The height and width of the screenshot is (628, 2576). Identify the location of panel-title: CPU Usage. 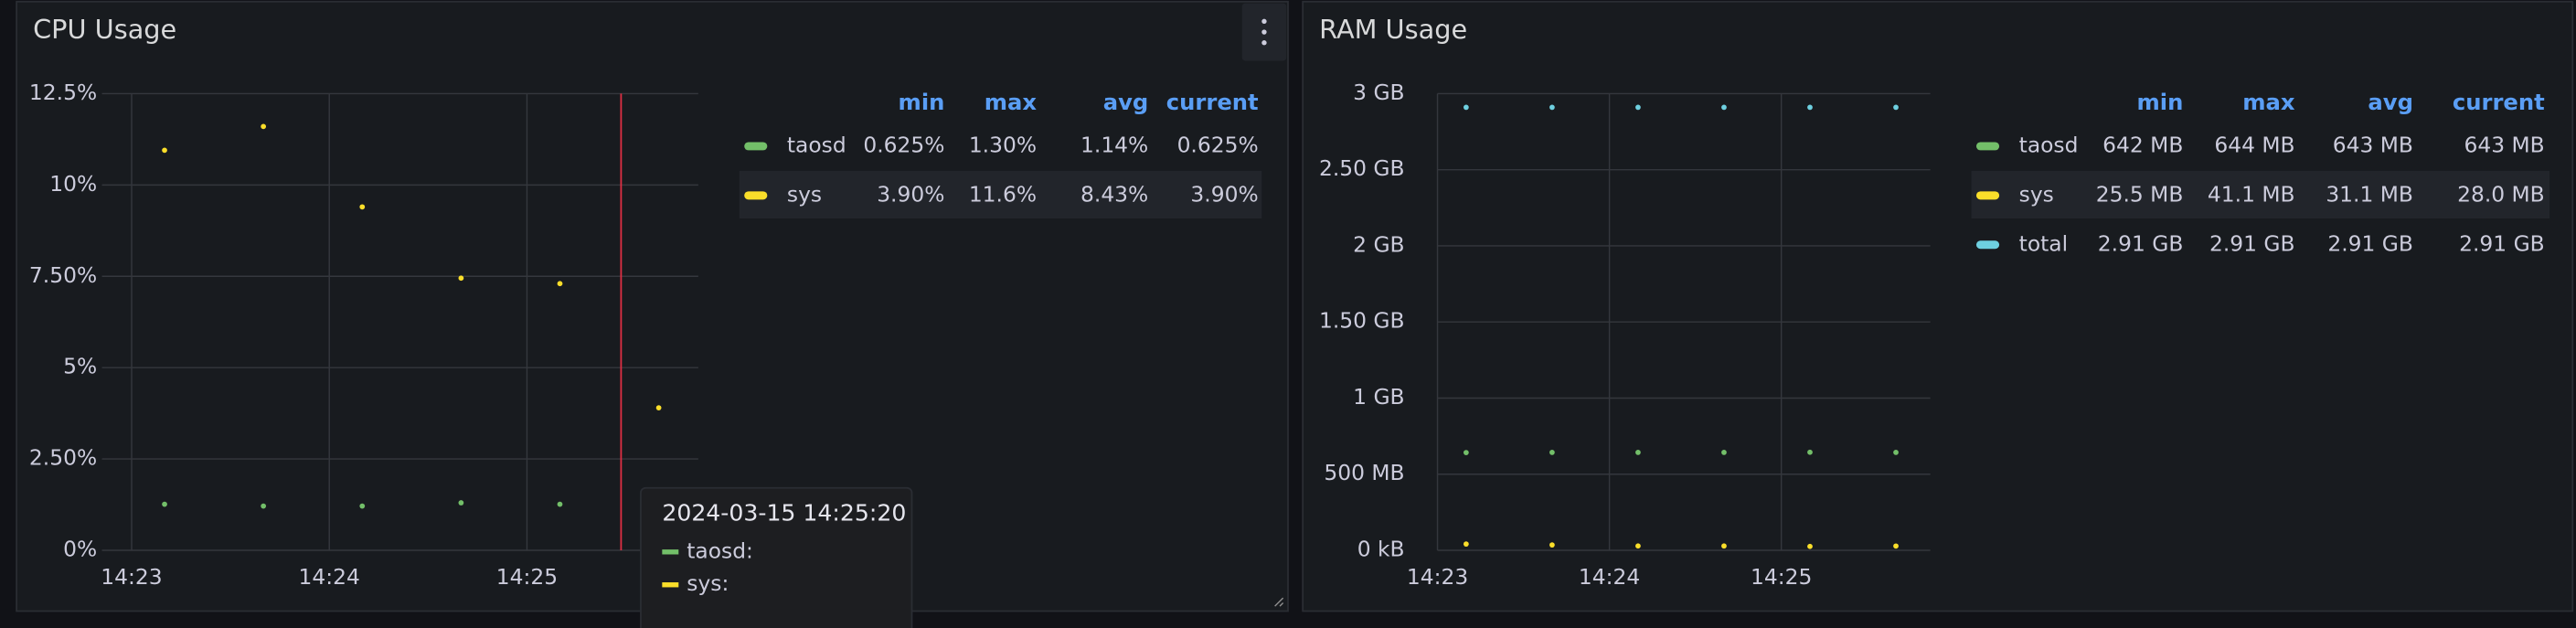
(105, 29).